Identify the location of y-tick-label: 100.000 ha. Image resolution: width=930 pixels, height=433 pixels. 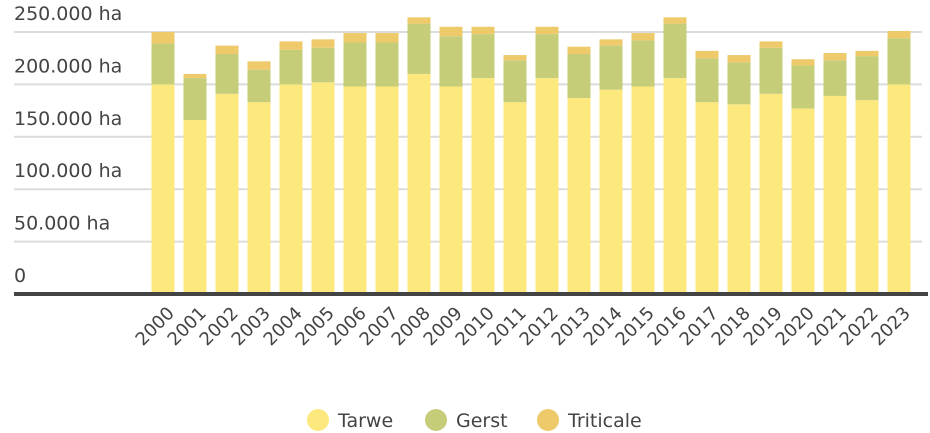
(68, 171).